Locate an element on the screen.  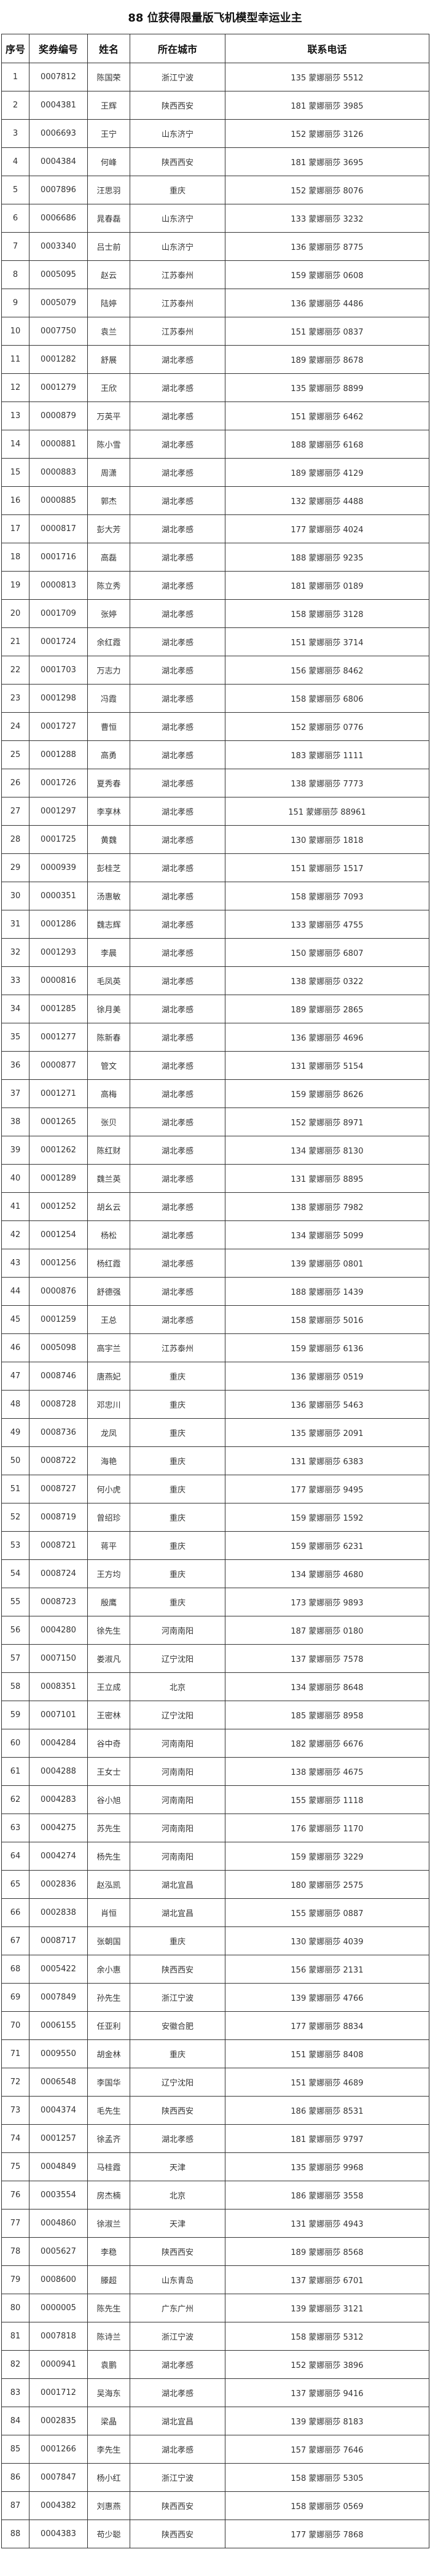
cell-phone: 134 蒙娜丽莎 5099 is located at coordinates (327, 1234).